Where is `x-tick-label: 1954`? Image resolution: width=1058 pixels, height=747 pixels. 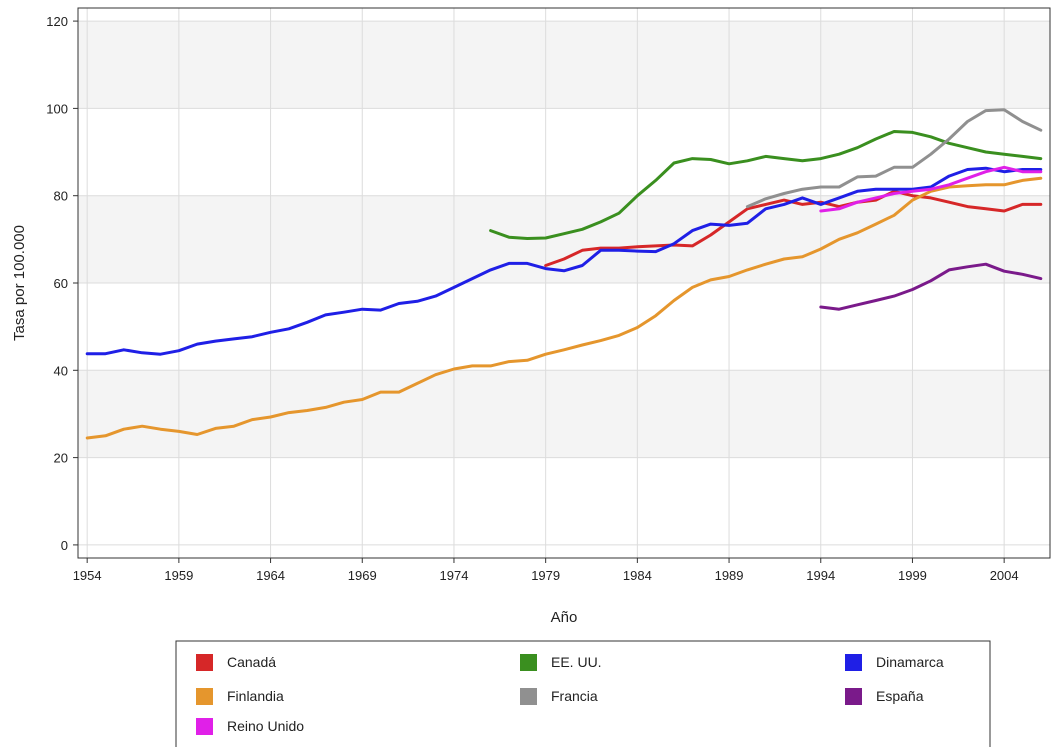
x-tick-label: 1954 is located at coordinates (87, 575).